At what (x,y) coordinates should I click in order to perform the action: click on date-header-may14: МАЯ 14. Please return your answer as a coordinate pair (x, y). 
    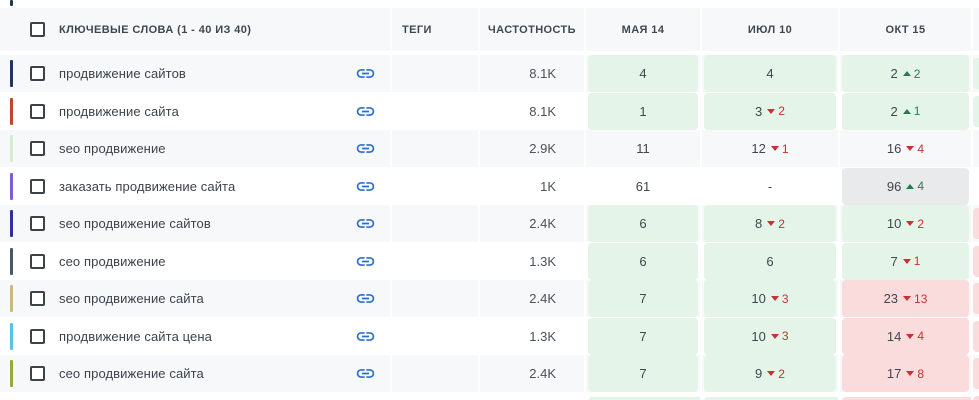
    Looking at the image, I should click on (642, 29).